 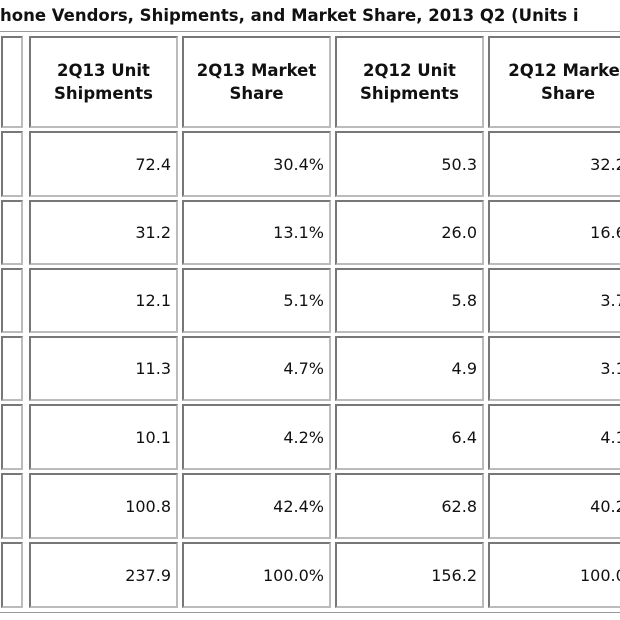 I want to click on column-header: 2Q13 Unit Shipments, so click(x=103, y=82).